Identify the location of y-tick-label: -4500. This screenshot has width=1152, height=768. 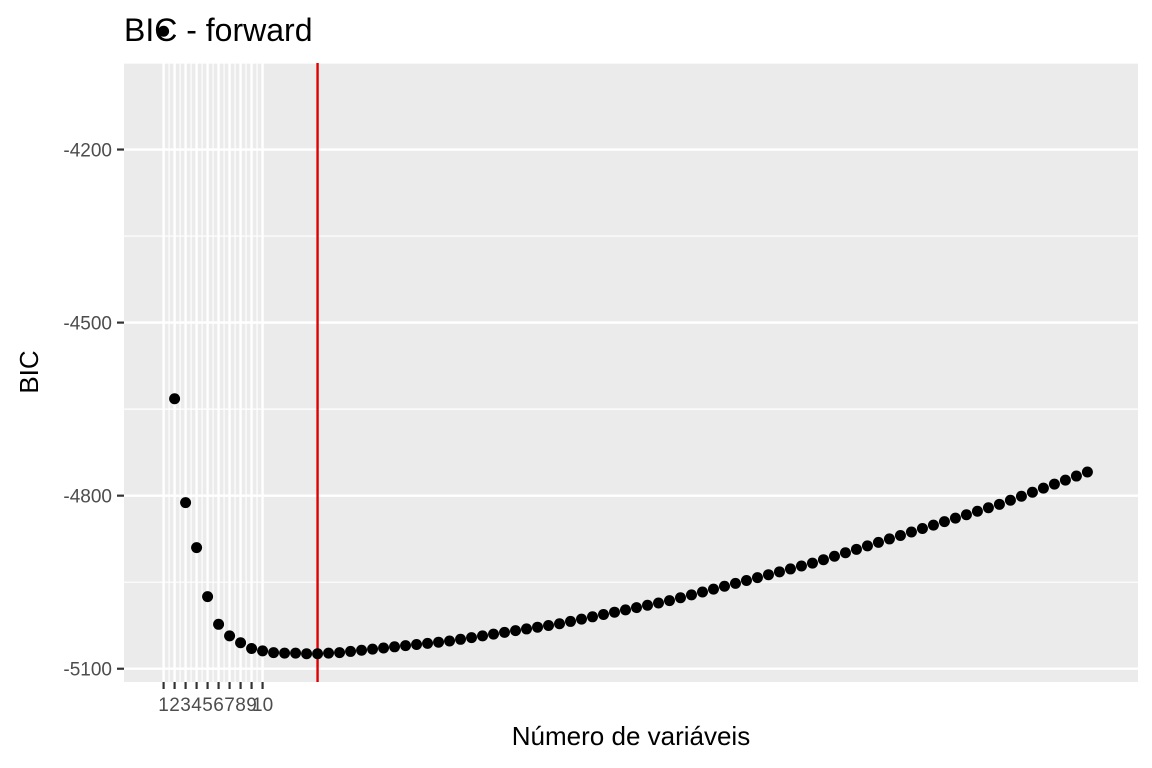
(87, 324).